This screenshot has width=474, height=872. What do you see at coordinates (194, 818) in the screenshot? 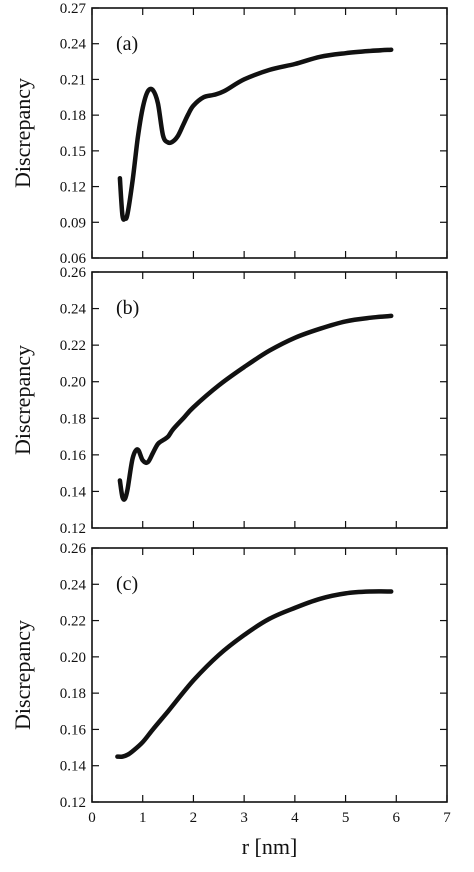
I see `x-tick-label: 2` at bounding box center [194, 818].